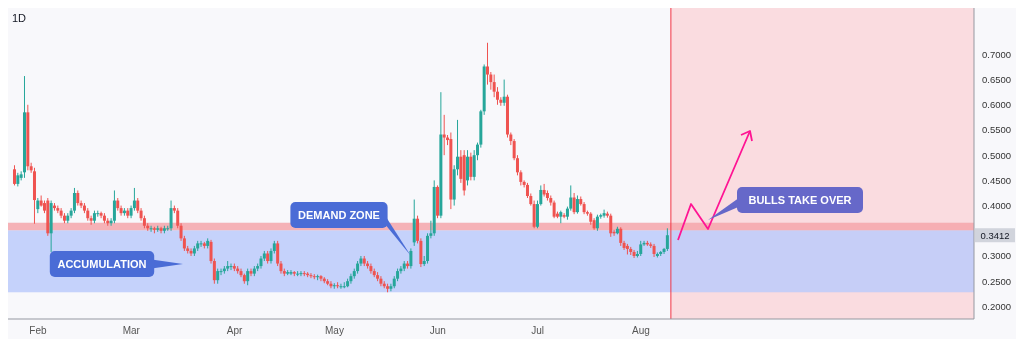  What do you see at coordinates (997, 155) in the screenshot?
I see `y-tick-label: 0.5000` at bounding box center [997, 155].